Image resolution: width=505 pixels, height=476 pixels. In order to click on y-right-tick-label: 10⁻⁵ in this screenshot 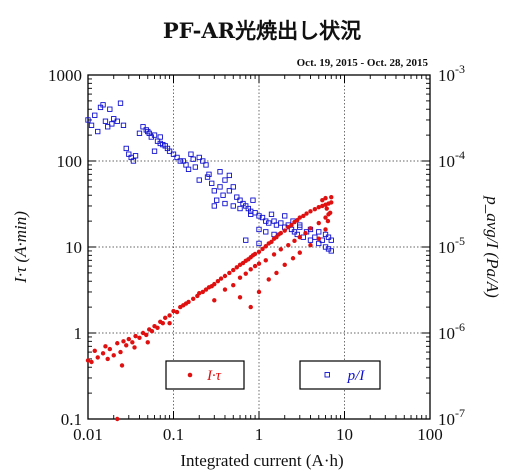, I will do `click(451, 245)`.